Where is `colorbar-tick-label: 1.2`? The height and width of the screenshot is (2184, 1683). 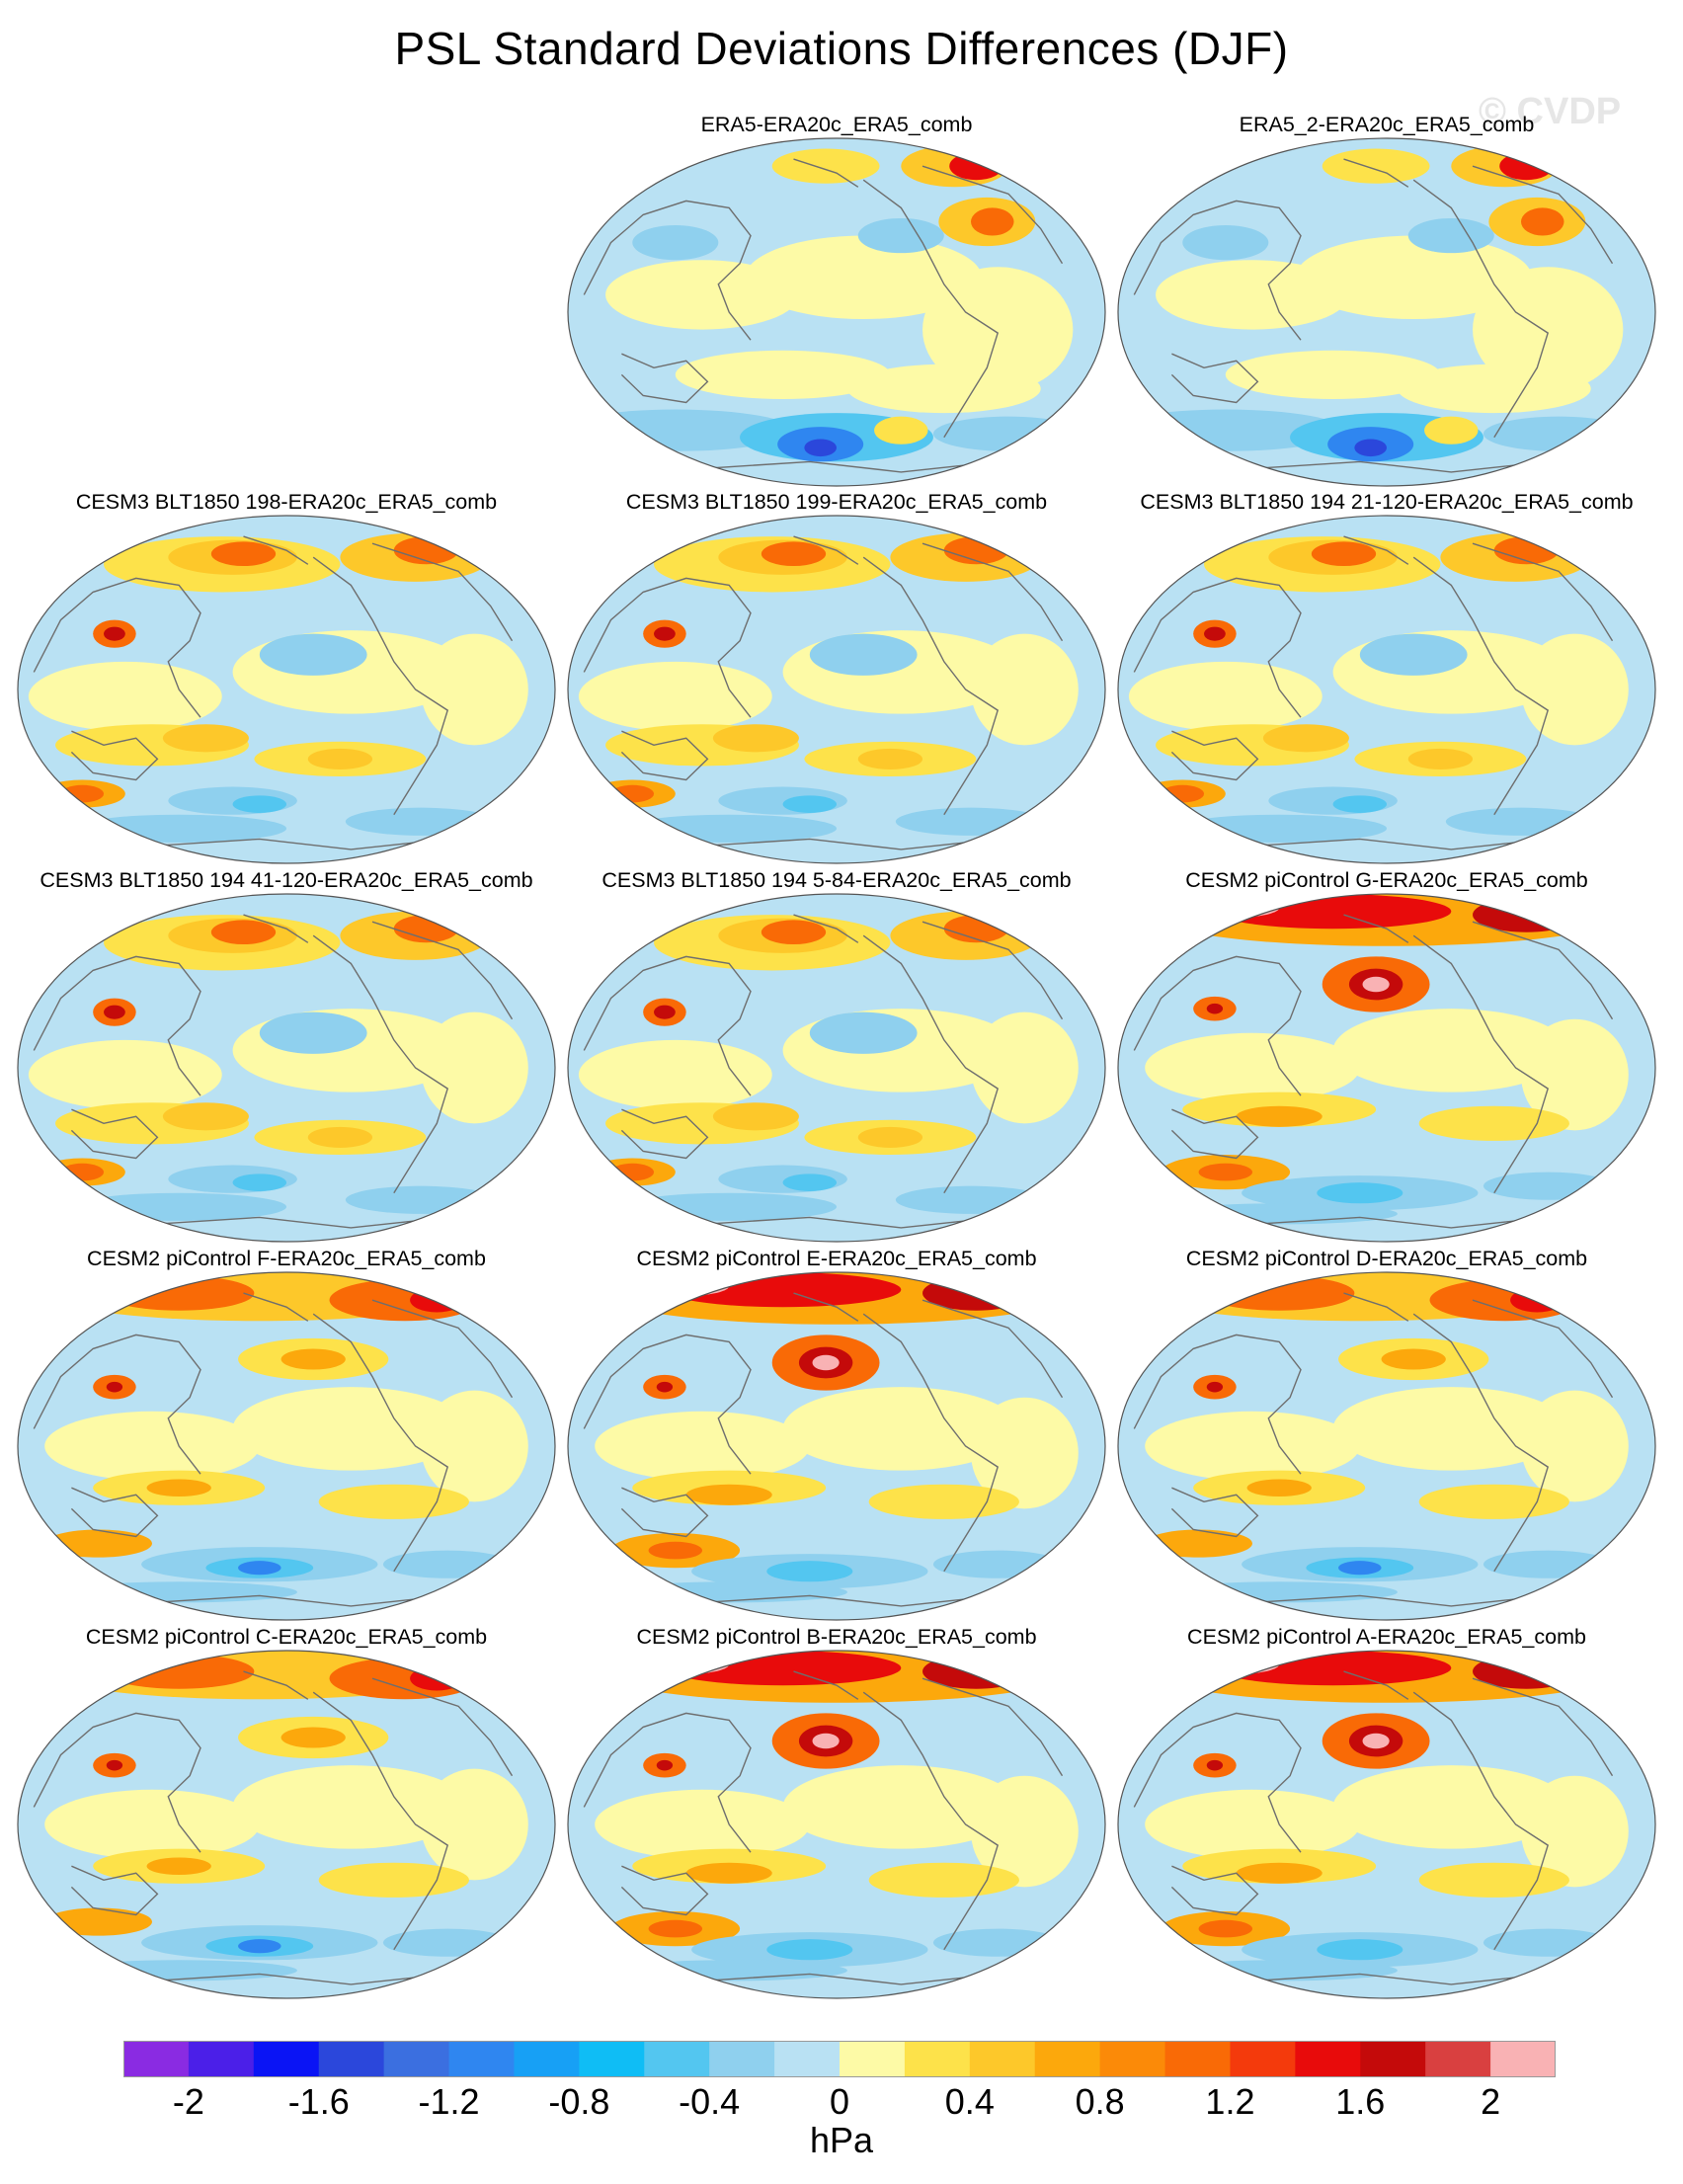 colorbar-tick-label: 1.2 is located at coordinates (1230, 2101).